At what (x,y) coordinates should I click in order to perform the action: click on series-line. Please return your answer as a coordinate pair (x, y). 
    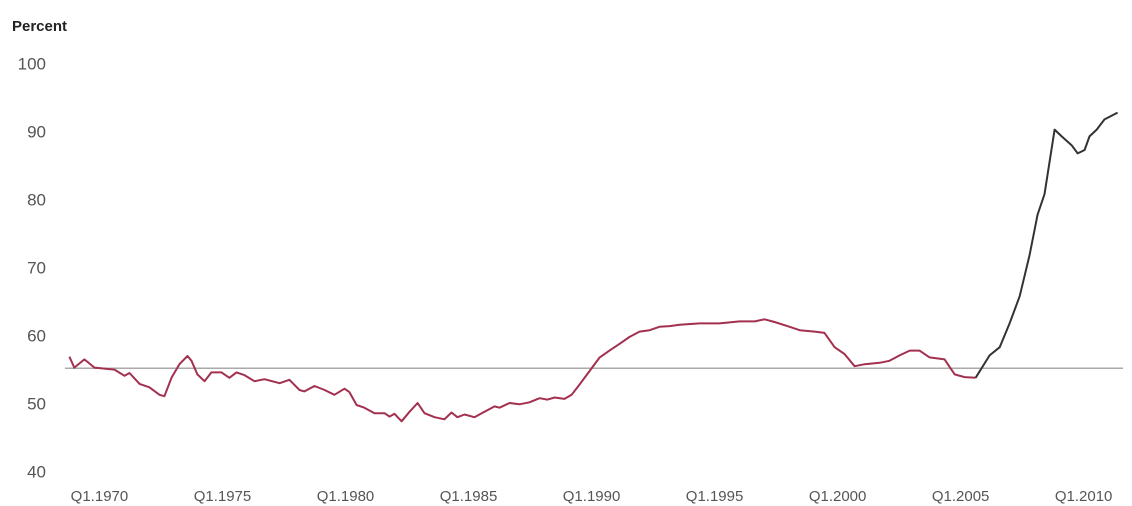
    Looking at the image, I should click on (1046, 245).